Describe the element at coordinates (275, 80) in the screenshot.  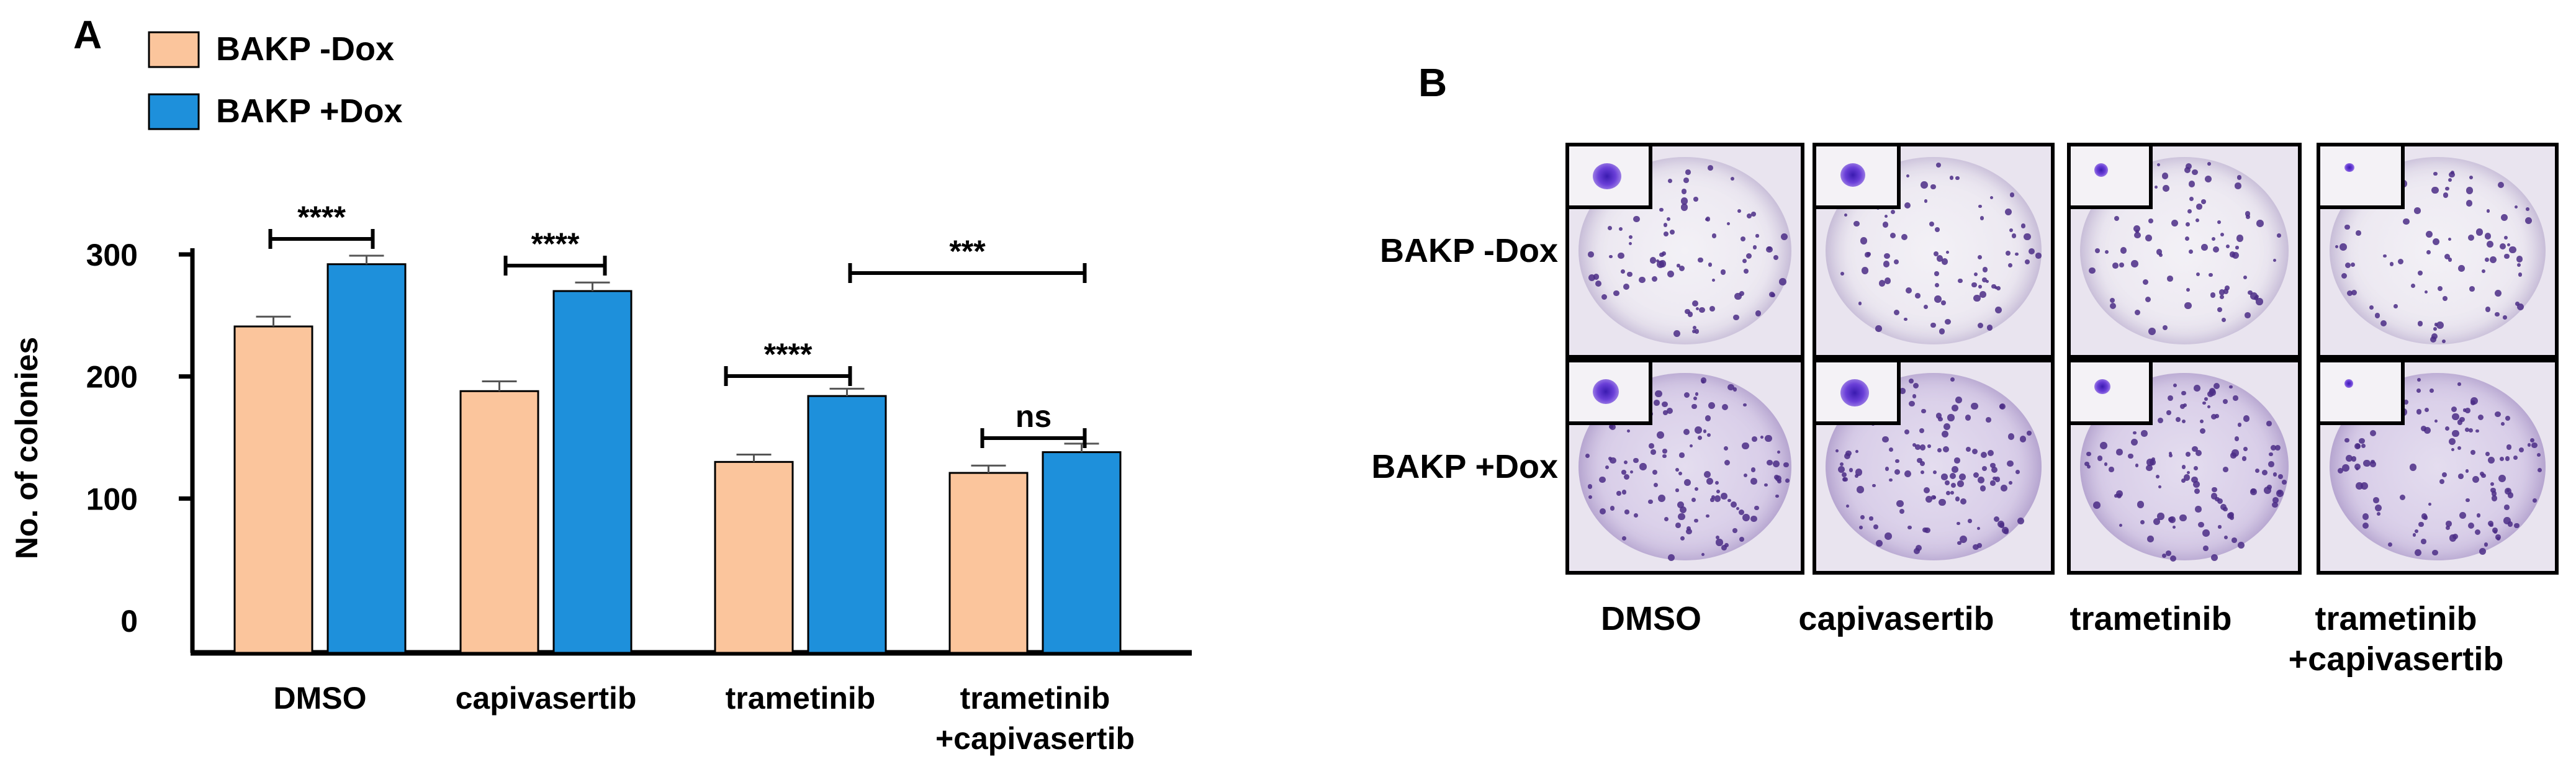
I see `legend: BAKP -Dox BAKP +Dox` at that location.